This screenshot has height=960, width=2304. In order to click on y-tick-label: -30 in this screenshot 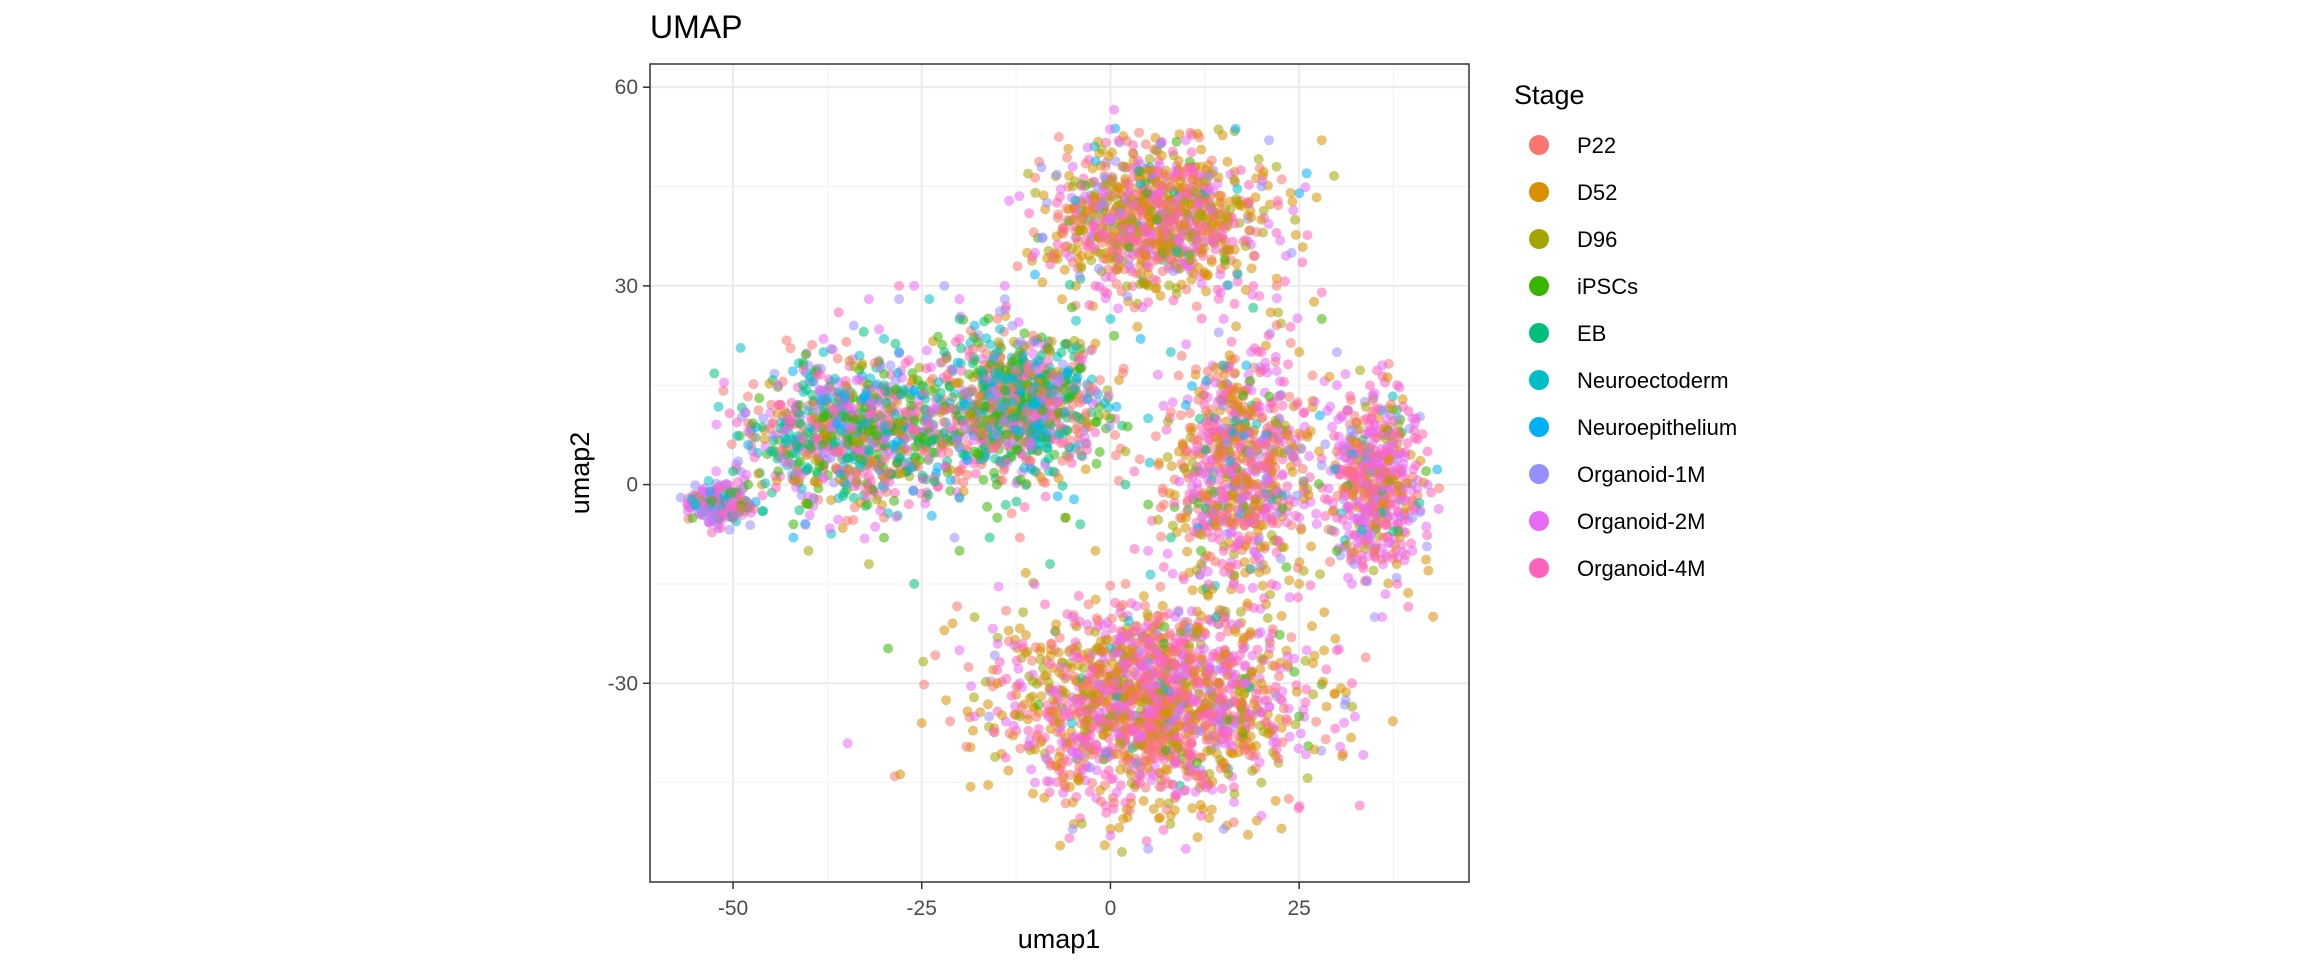, I will do `click(623, 683)`.